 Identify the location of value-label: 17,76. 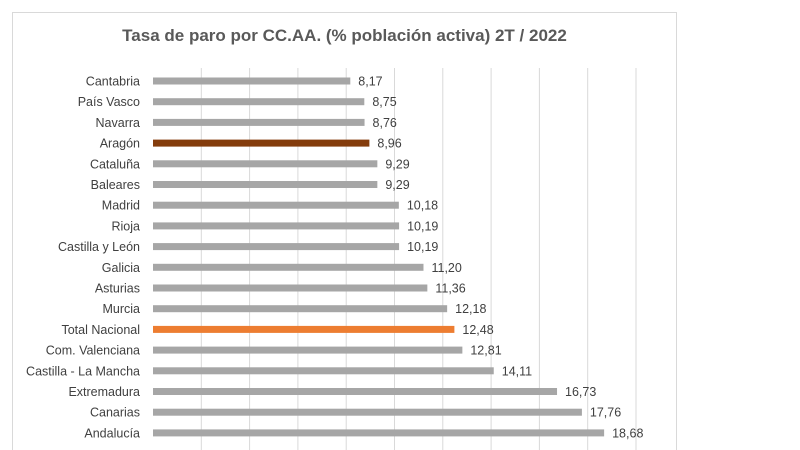
(605, 413).